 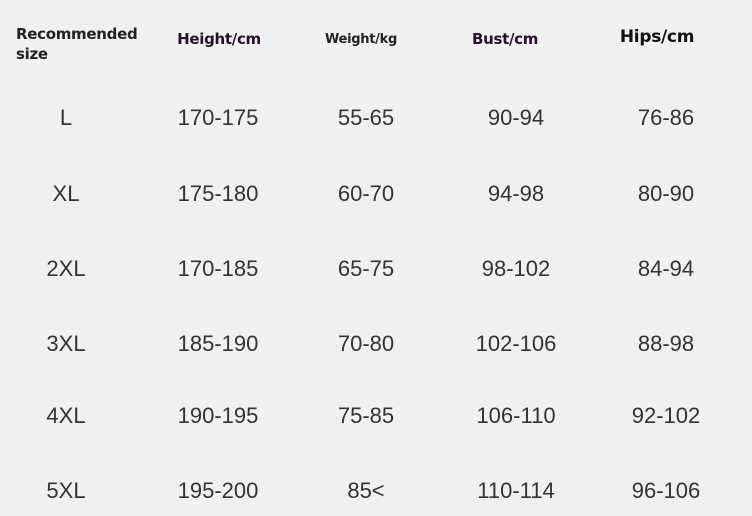 What do you see at coordinates (516, 117) in the screenshot?
I see `cell-bust: 90-94` at bounding box center [516, 117].